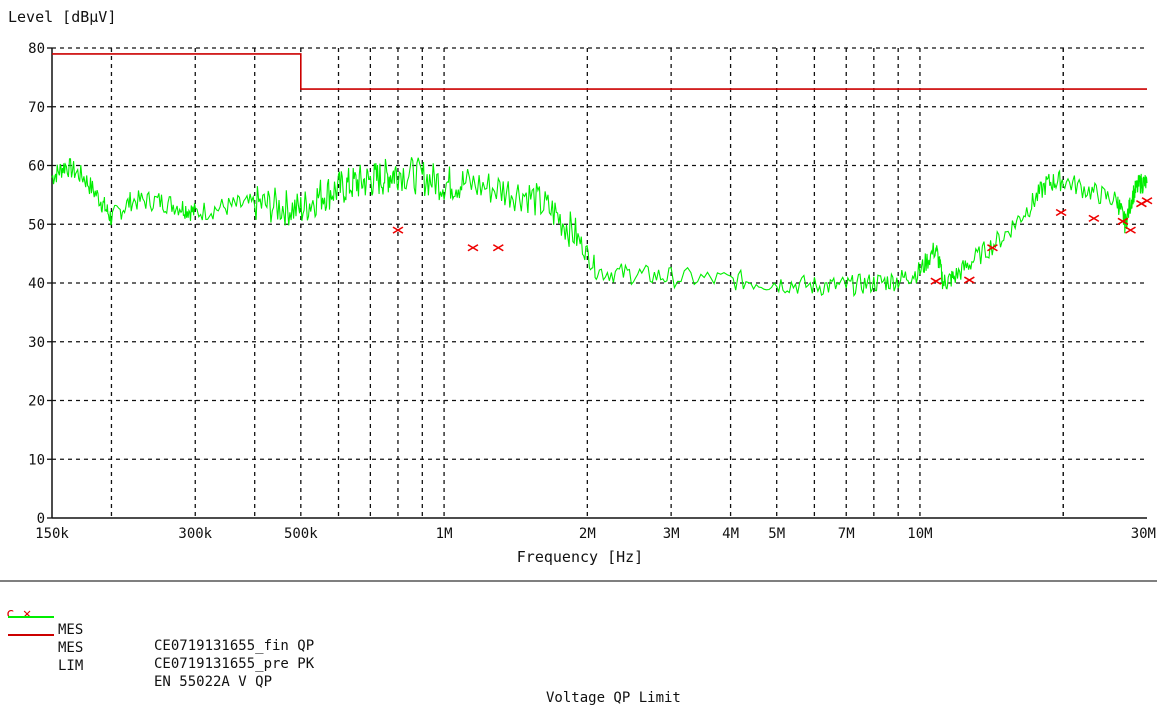 The width and height of the screenshot is (1157, 706). Describe the element at coordinates (36, 167) in the screenshot. I see `y-tick-label: 60` at that location.